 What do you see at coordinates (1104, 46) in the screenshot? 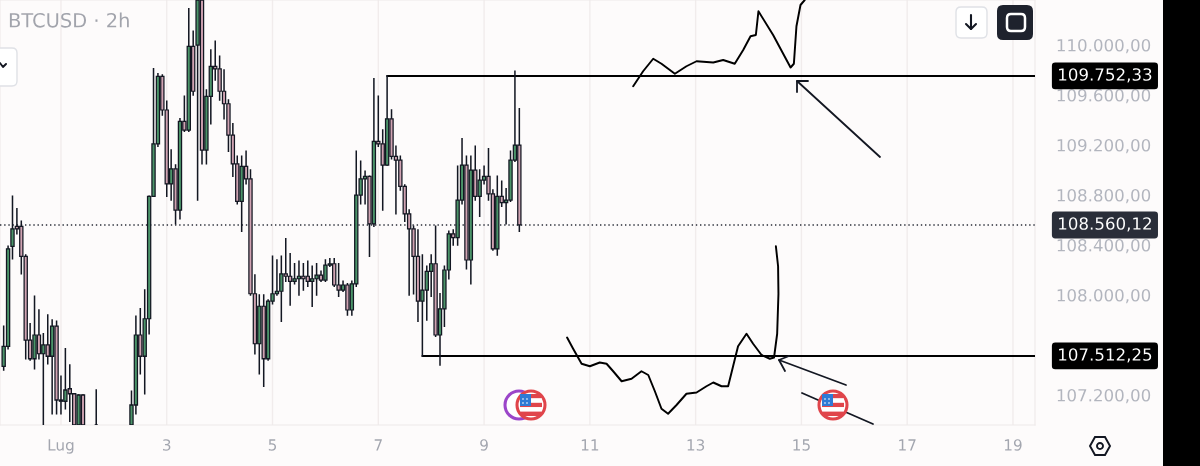
I see `y-tick-label: 110.000,00` at bounding box center [1104, 46].